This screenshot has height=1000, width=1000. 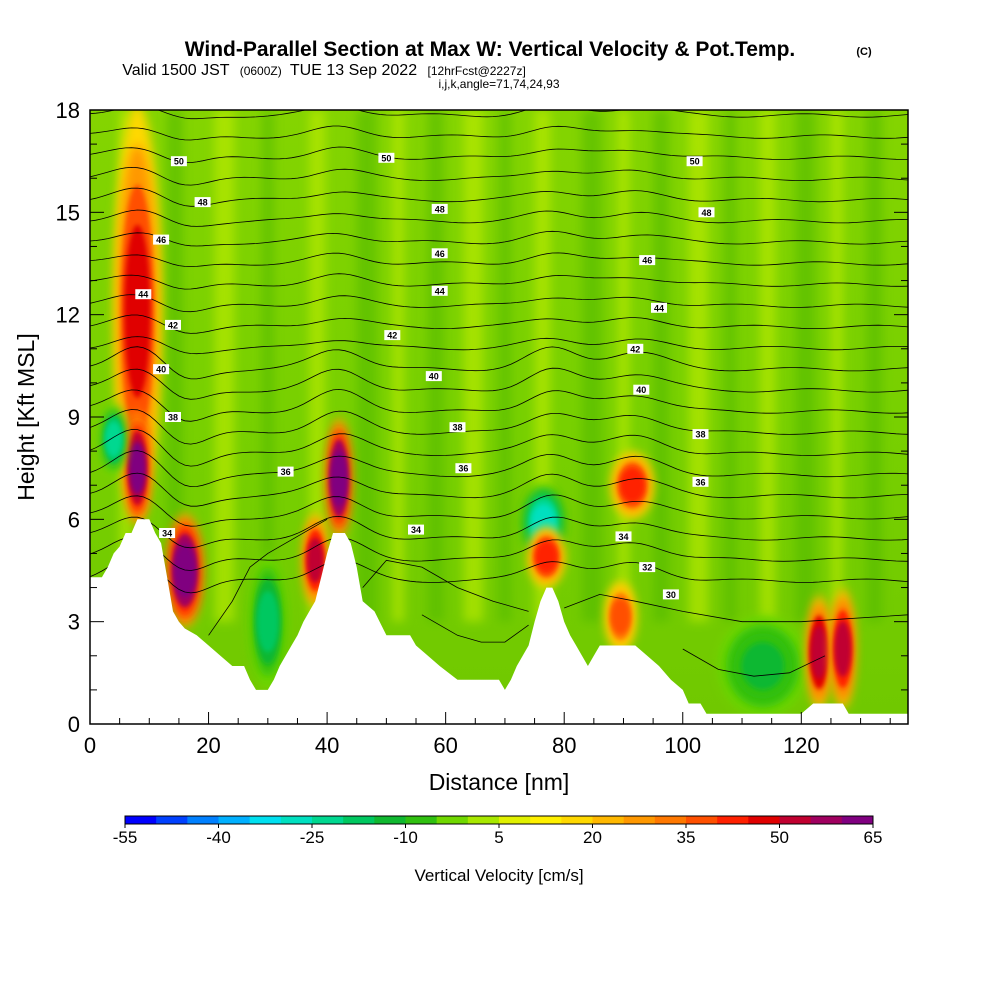 What do you see at coordinates (353, 70) in the screenshot?
I see `valid-date: TUE 13 Sep 2022` at bounding box center [353, 70].